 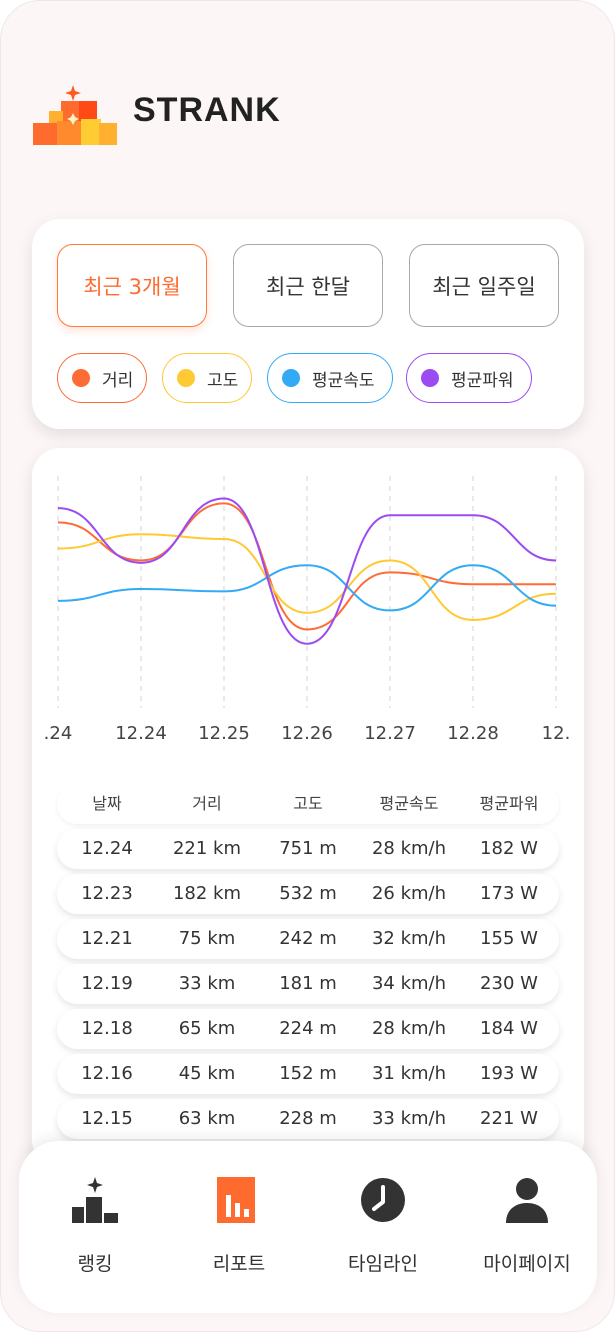 I want to click on period-label: 최근 한달, so click(x=308, y=286).